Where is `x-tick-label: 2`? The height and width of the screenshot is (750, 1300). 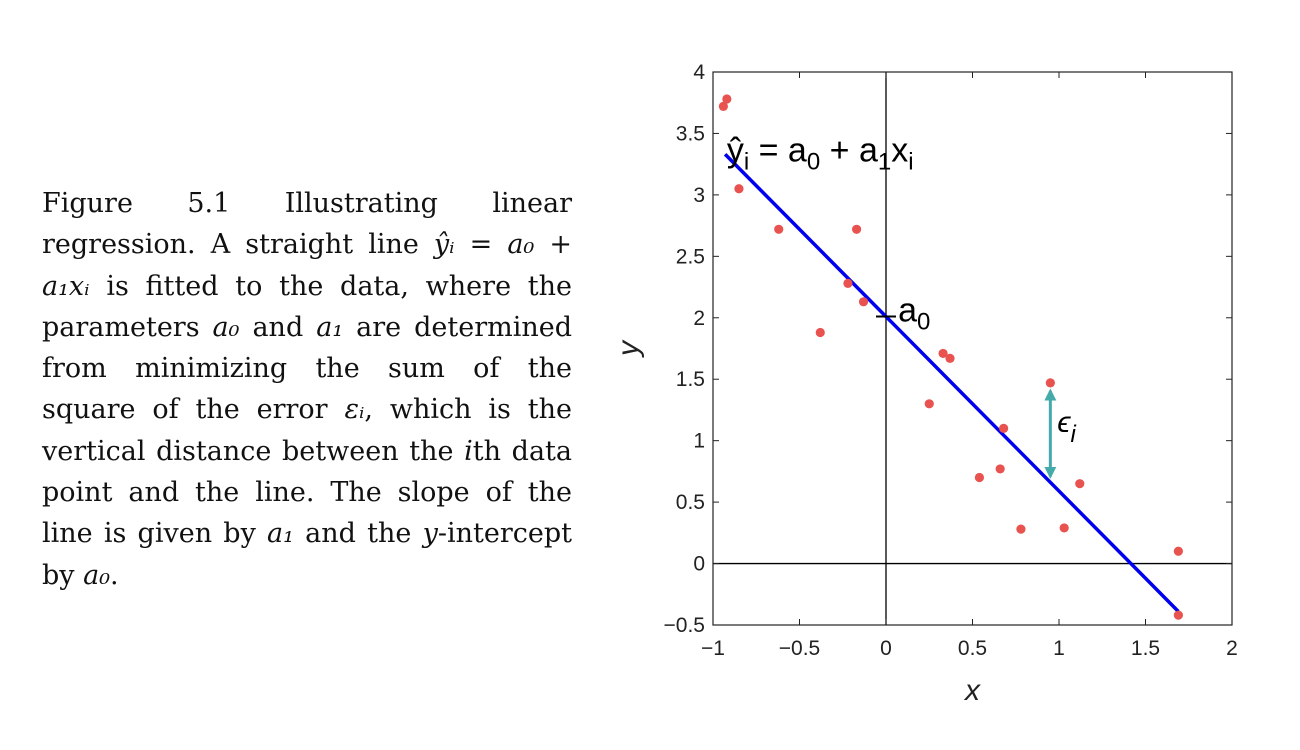 x-tick-label: 2 is located at coordinates (1232, 648).